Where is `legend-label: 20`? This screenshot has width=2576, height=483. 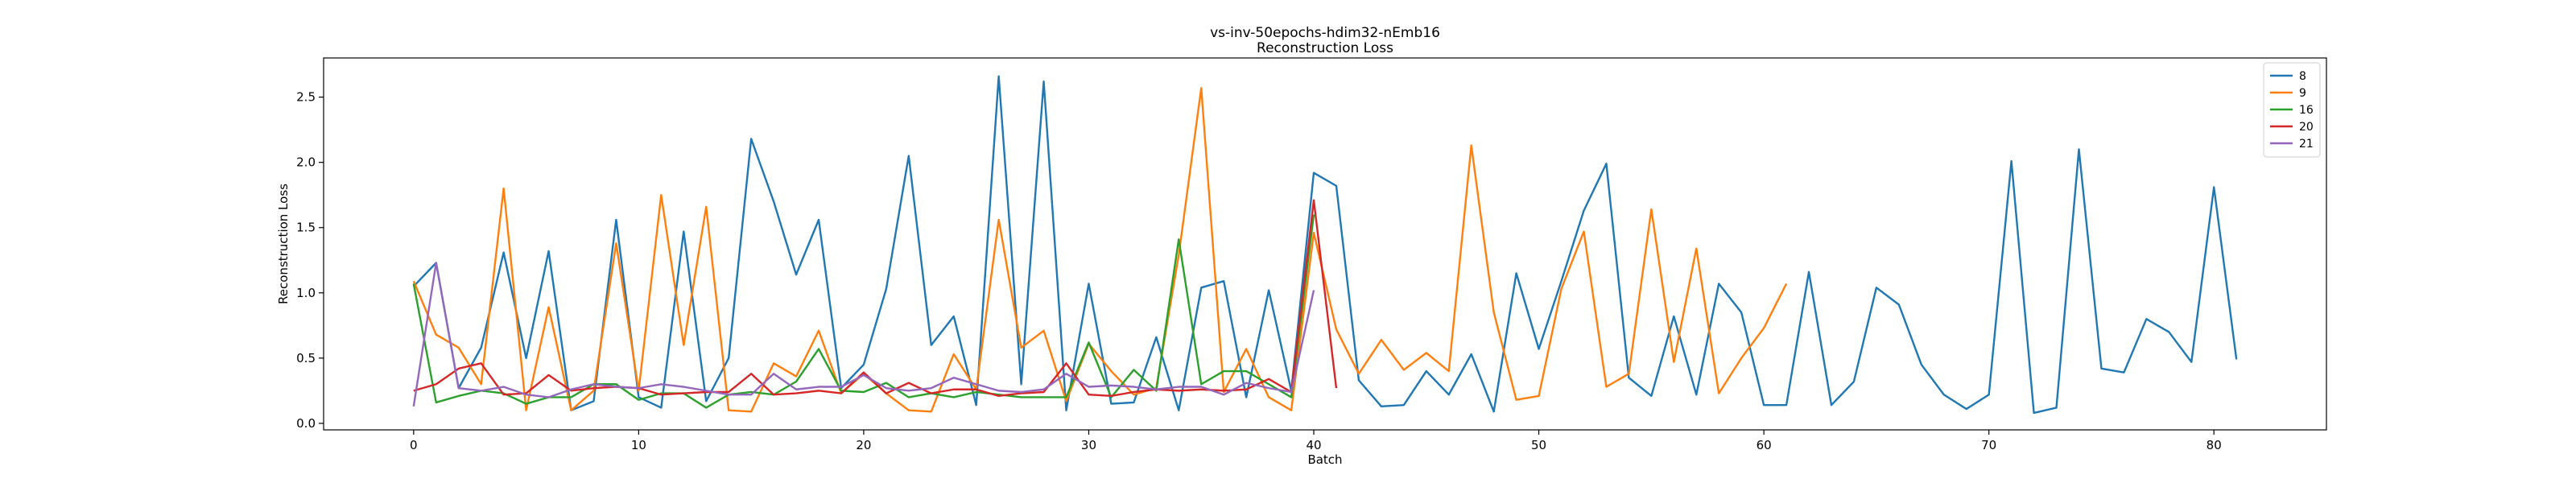 legend-label: 20 is located at coordinates (2306, 127).